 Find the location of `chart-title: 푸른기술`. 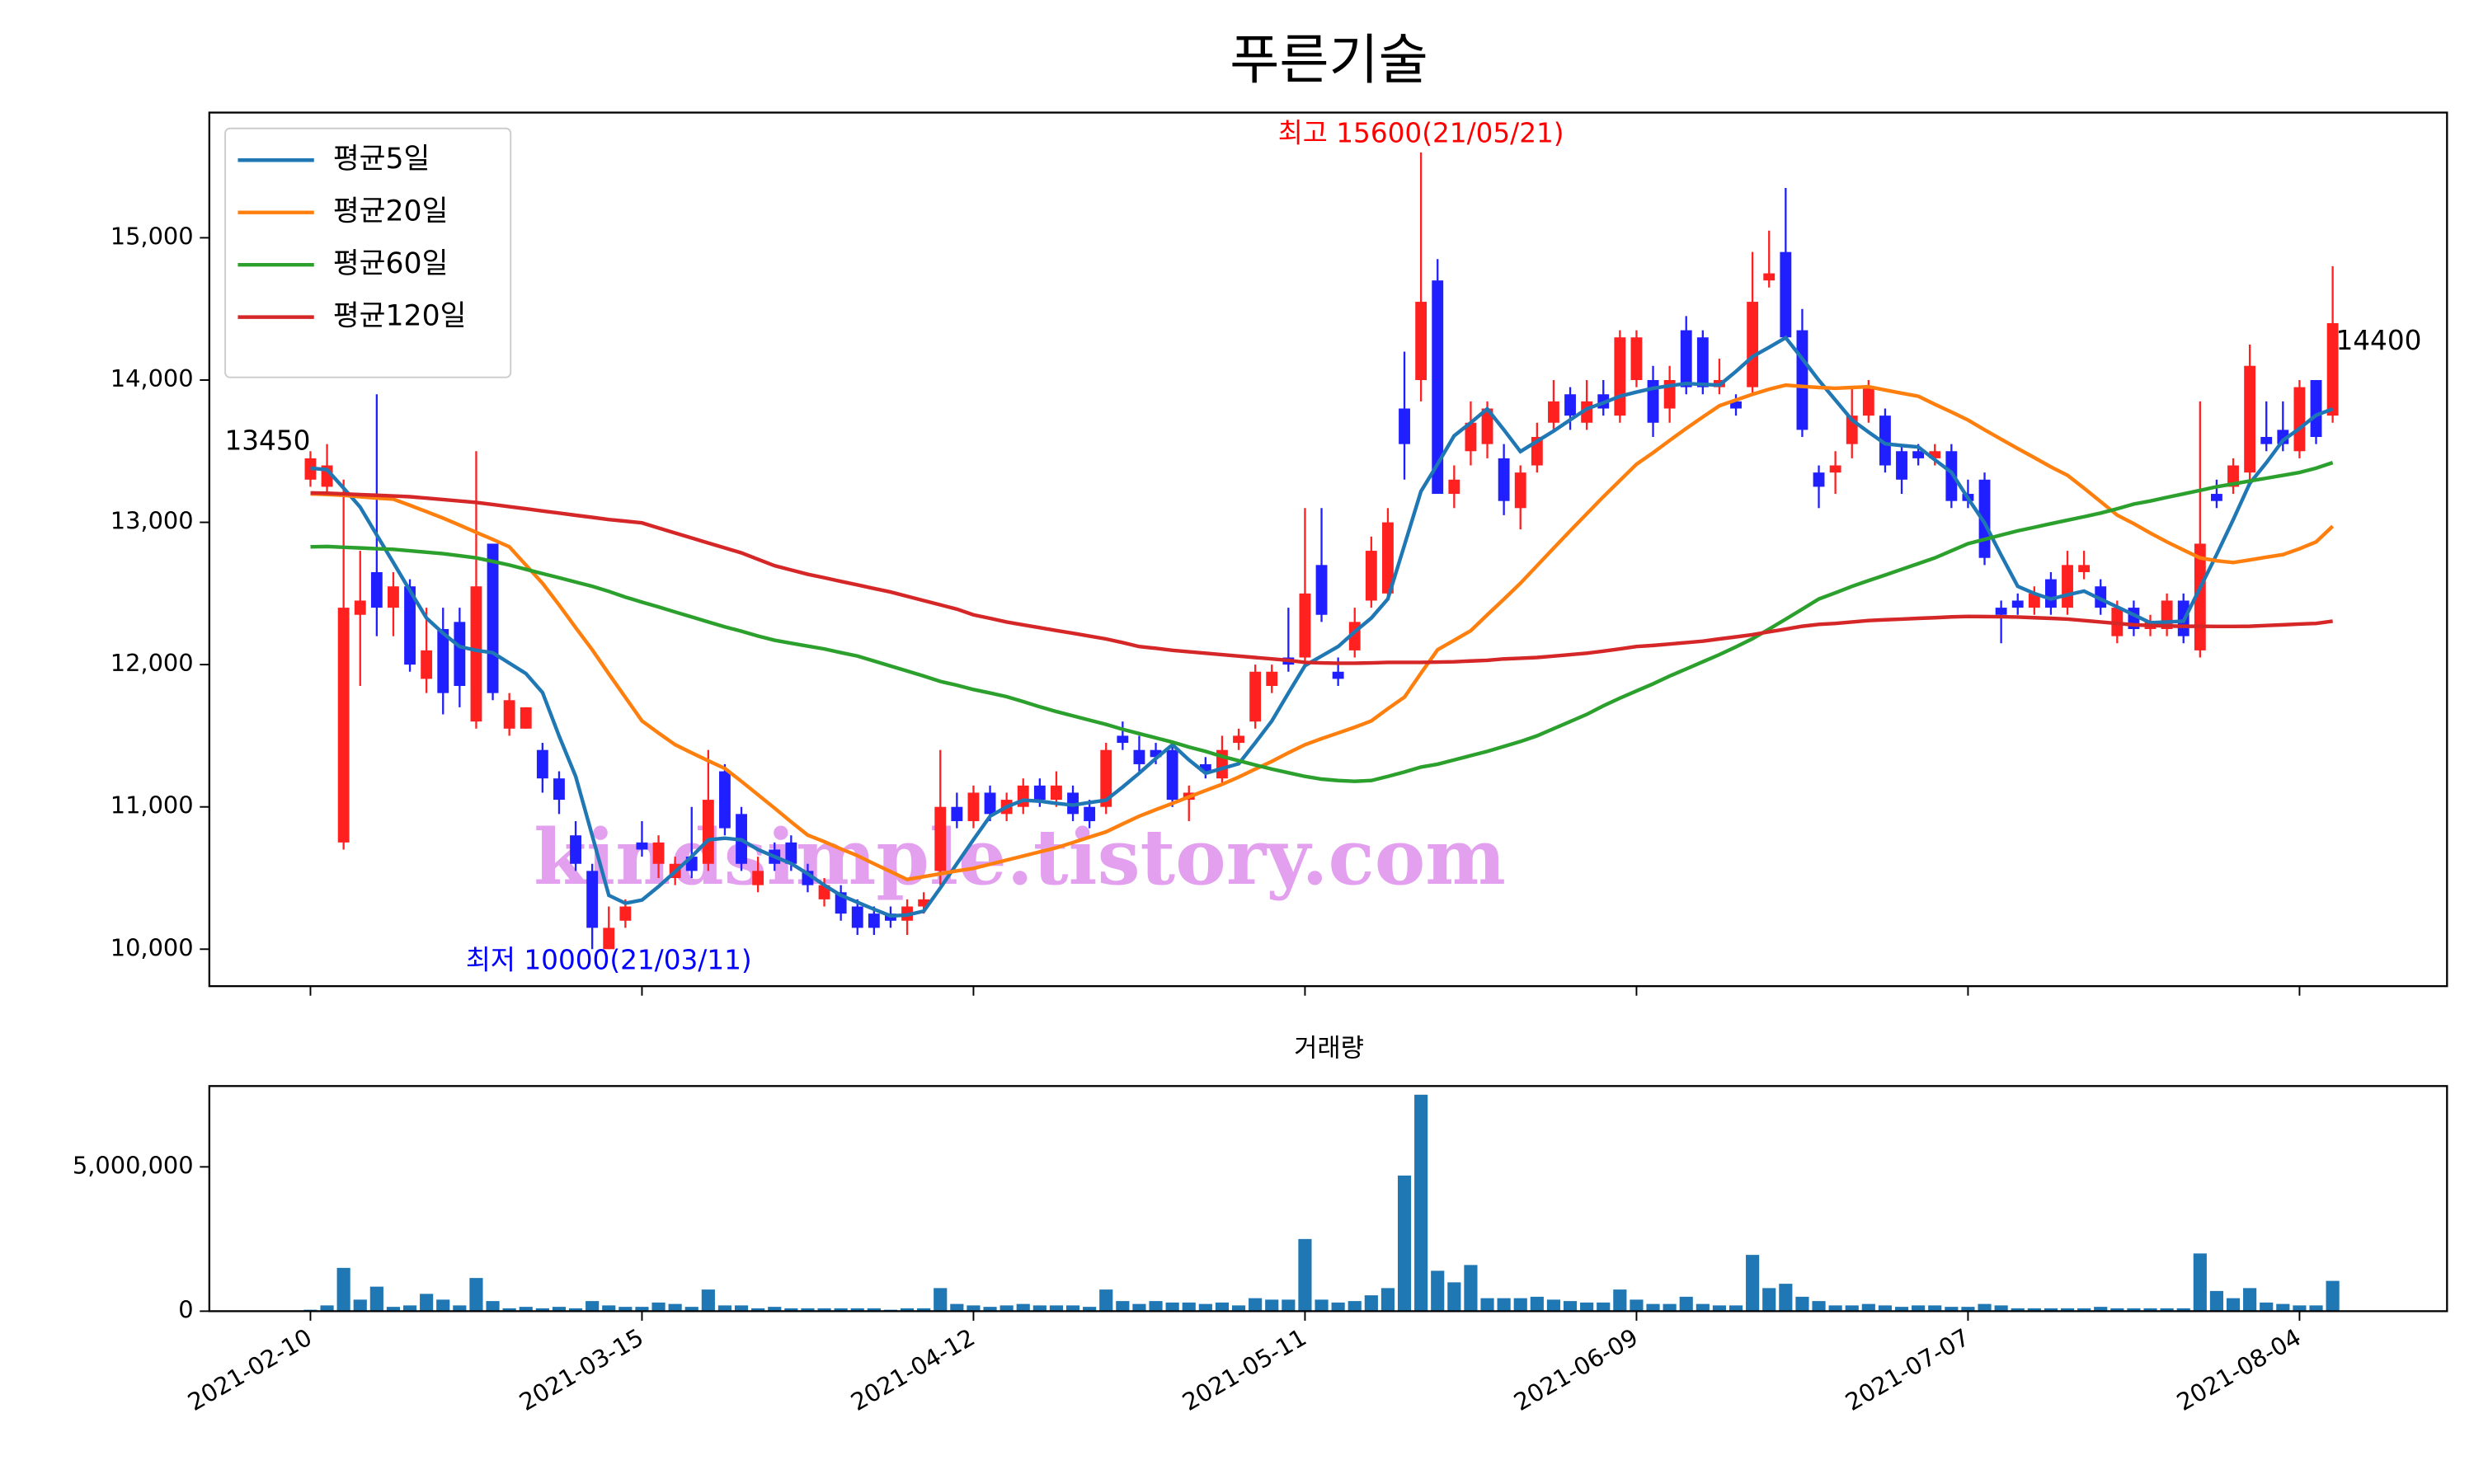

chart-title: 푸른기술 is located at coordinates (1329, 60).